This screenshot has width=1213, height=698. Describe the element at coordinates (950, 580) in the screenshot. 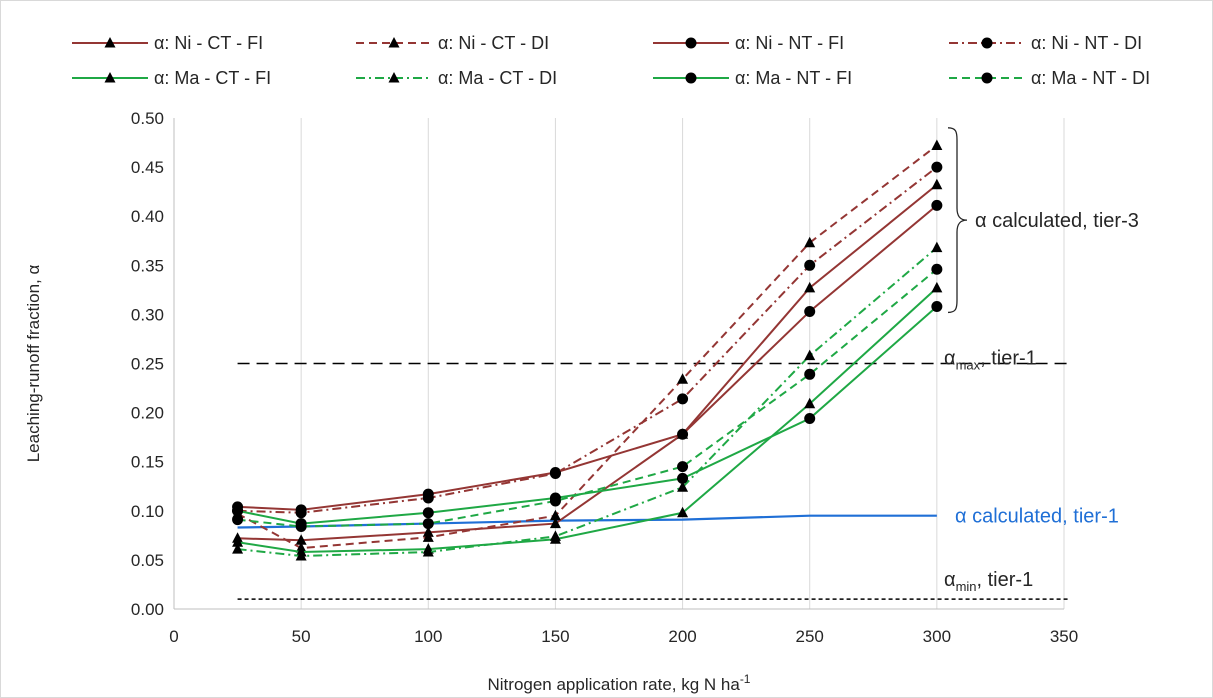

I see `alpha-min-label-base: α` at that location.